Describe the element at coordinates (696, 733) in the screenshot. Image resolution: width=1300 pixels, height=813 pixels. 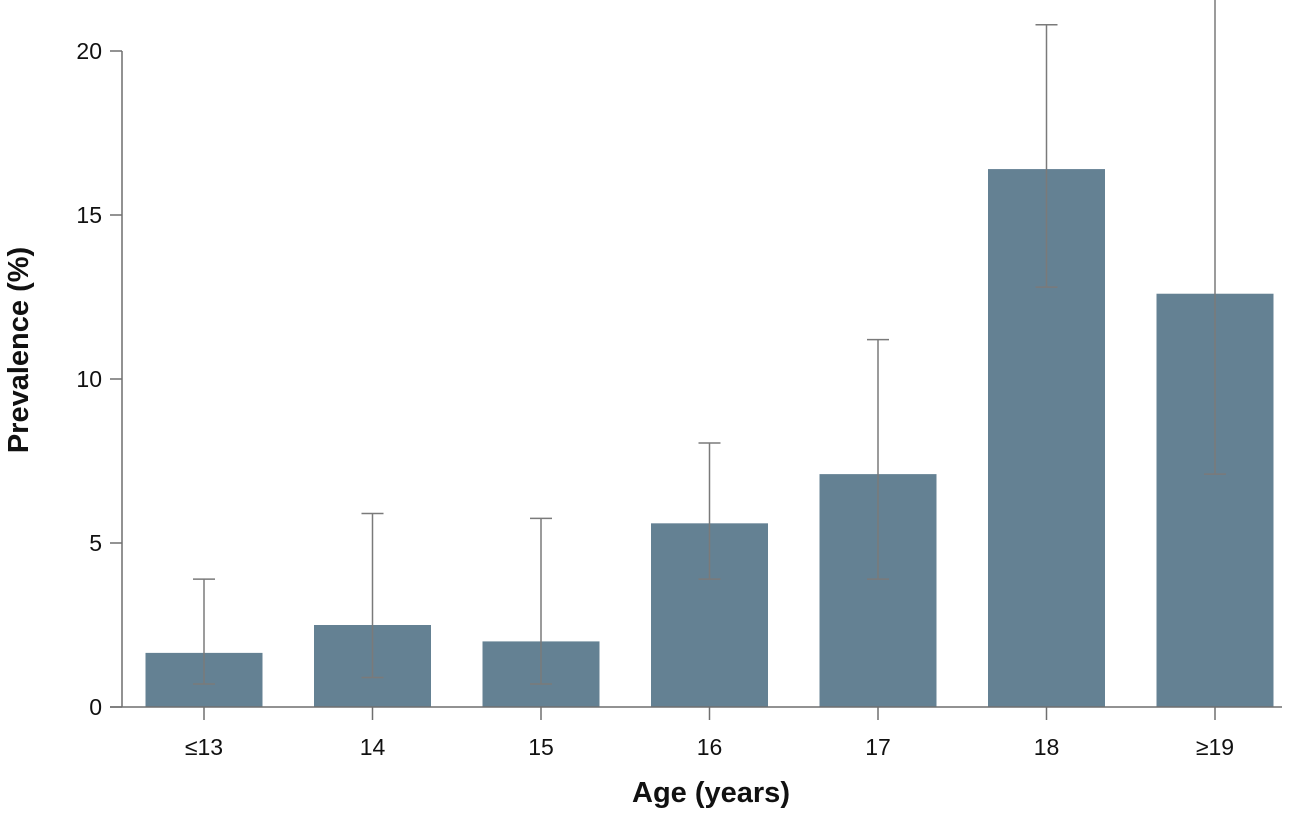
I see `x-axis: ≤13 14 15 16 17 18 ≥19` at that location.